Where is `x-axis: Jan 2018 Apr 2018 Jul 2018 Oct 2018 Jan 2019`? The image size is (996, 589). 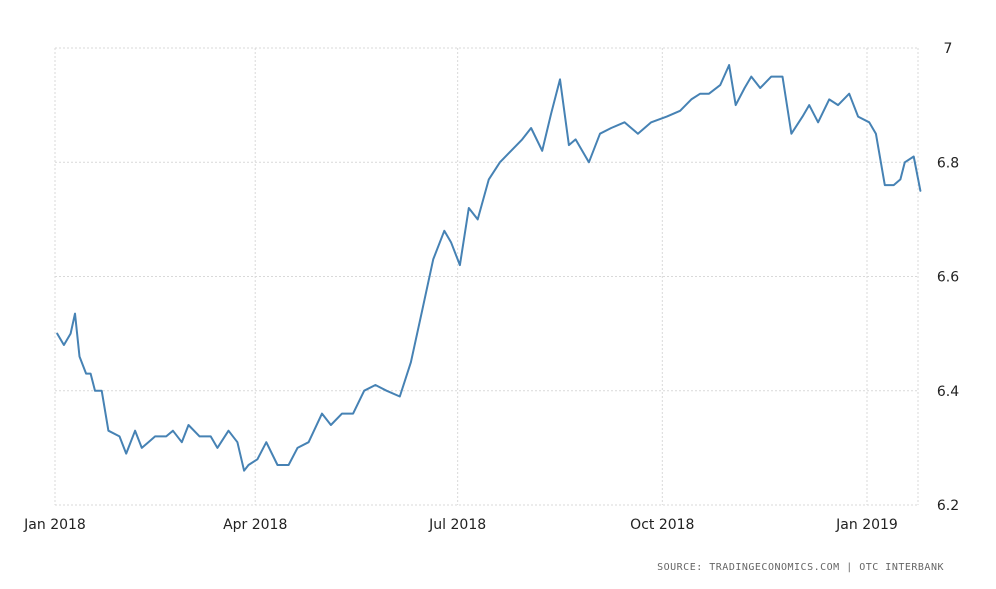
x-axis: Jan 2018 Apr 2018 Jul 2018 Oct 2018 Jan 2019 is located at coordinates (460, 525).